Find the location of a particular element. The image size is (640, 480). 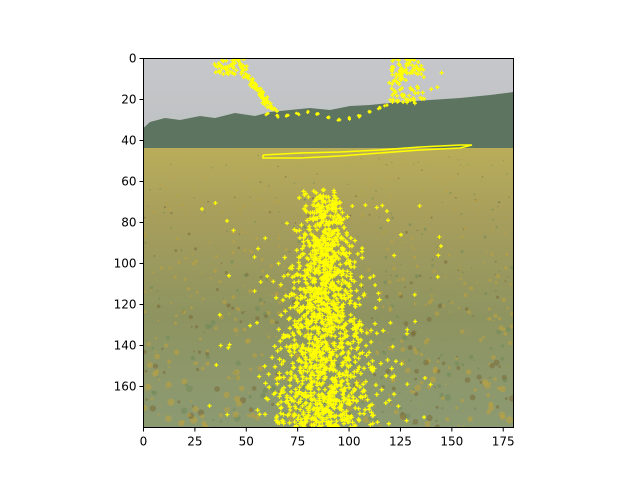

x-axis: 0 25 50 75 100 125 150 175 is located at coordinates (327, 438).